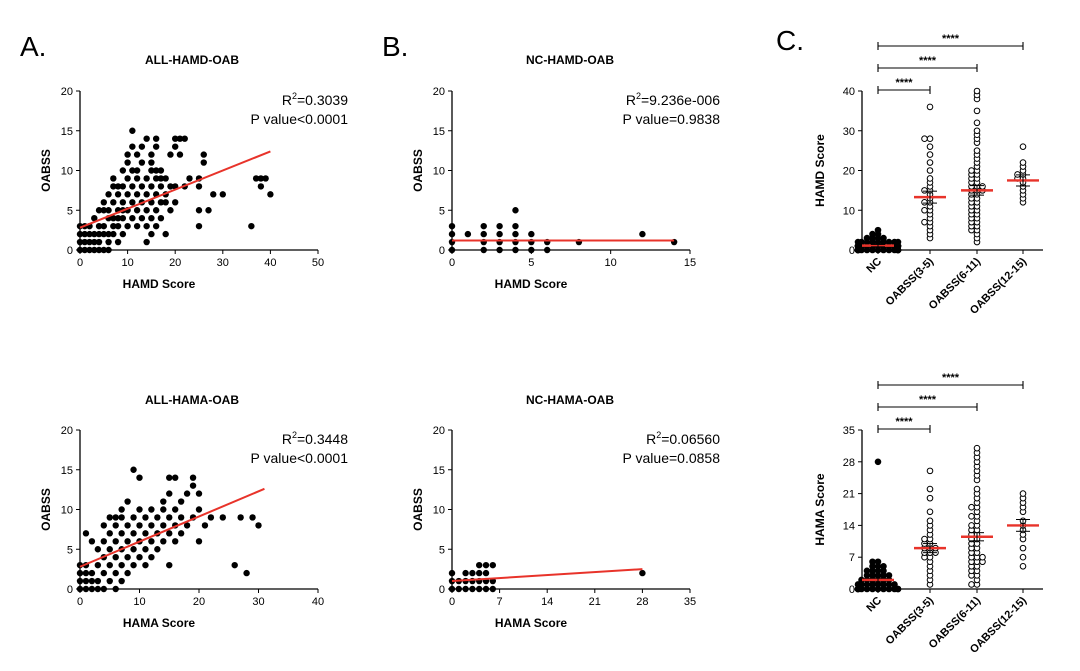 This screenshot has width=1080, height=671. I want to click on scatter3-y-tick-label: 15, so click(67, 471).